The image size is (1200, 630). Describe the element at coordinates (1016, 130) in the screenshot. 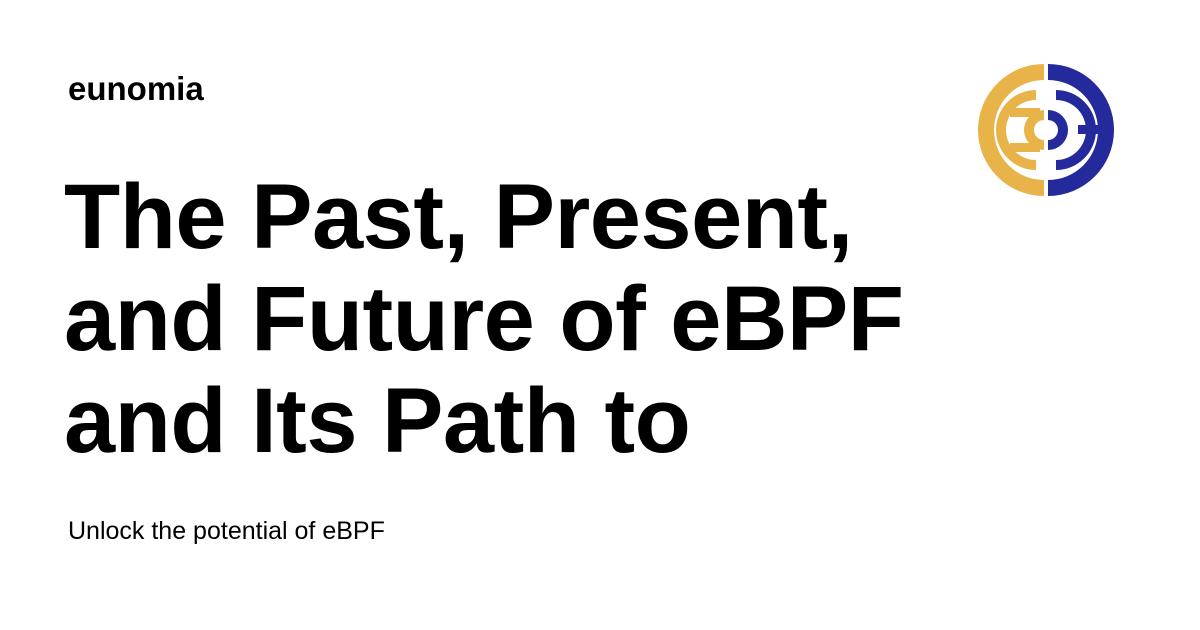

I see `logo-gold-inner-arc` at that location.